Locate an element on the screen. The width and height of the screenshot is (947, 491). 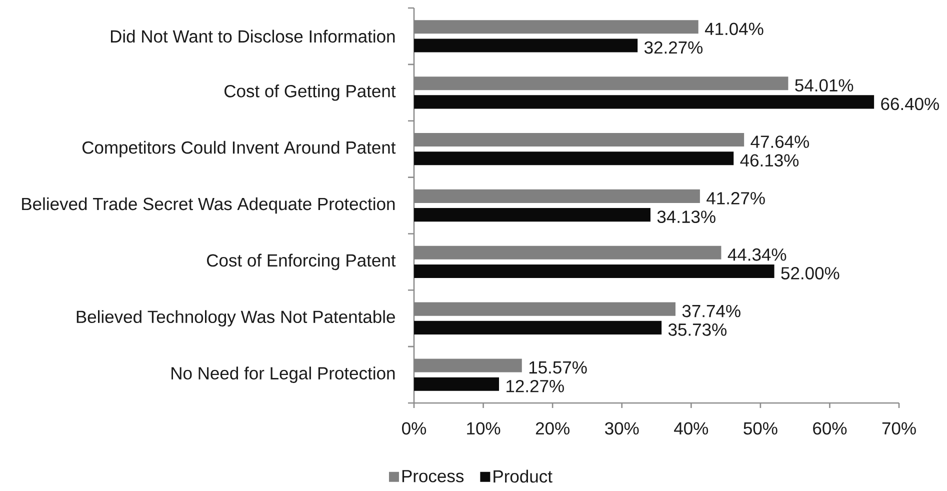
data-label: 37.74% is located at coordinates (711, 311).